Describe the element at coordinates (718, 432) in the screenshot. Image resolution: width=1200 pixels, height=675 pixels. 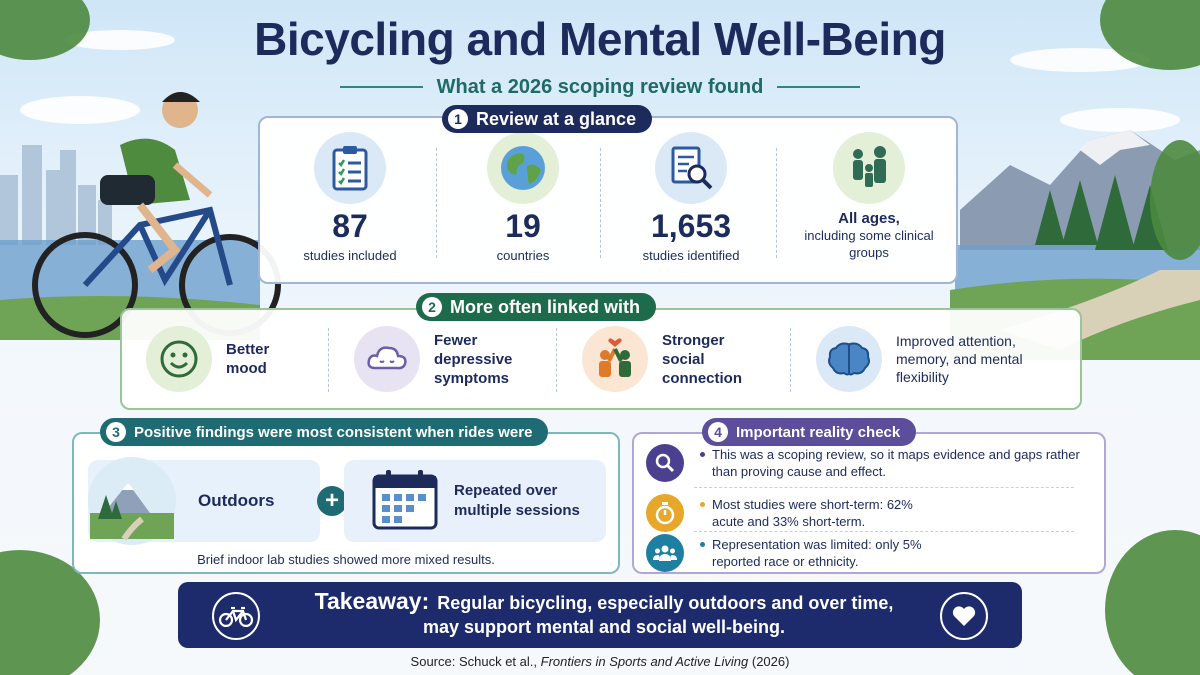
I see `section-4-number: 4` at that location.